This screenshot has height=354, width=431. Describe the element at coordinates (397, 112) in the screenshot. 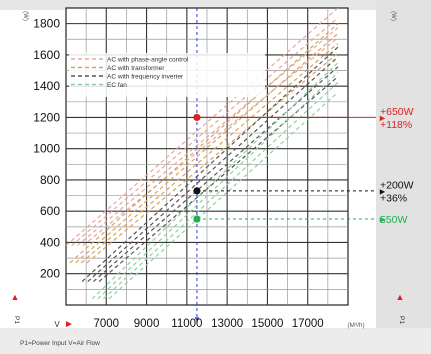

I see `annotation-line: +650W` at that location.